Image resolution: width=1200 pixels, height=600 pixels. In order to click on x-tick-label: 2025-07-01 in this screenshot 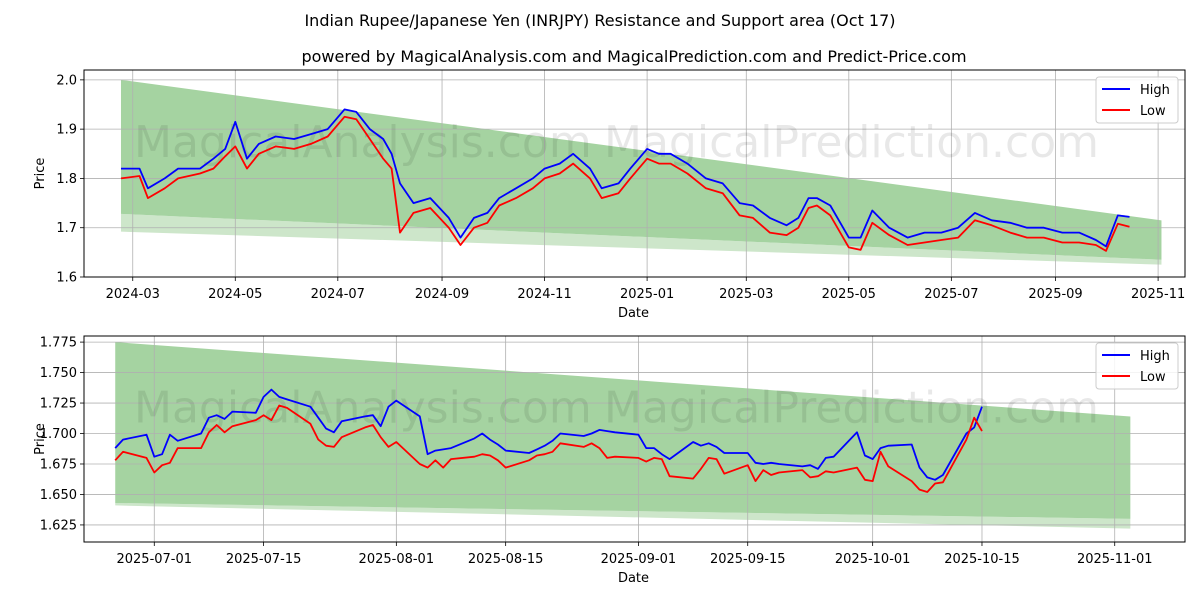, I will do `click(154, 559)`.